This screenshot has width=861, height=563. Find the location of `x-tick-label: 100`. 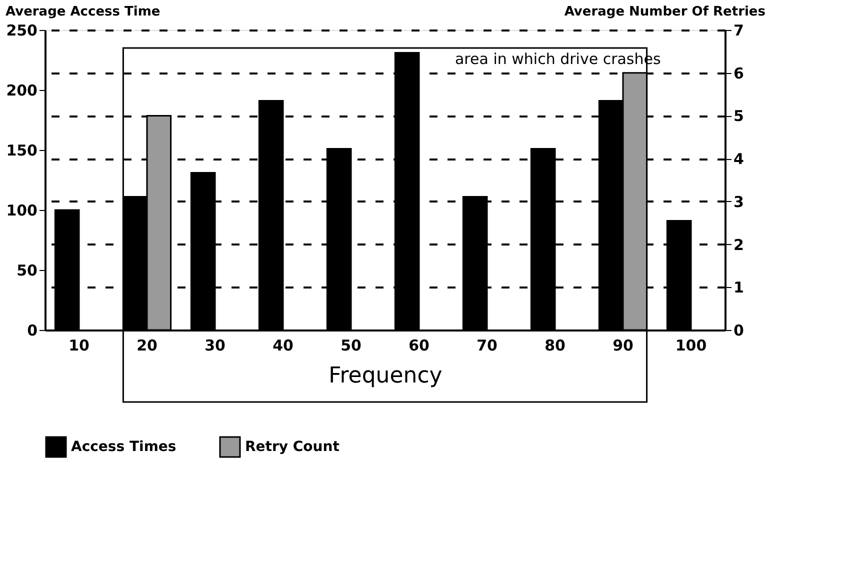

x-tick-label: 100 is located at coordinates (691, 345).